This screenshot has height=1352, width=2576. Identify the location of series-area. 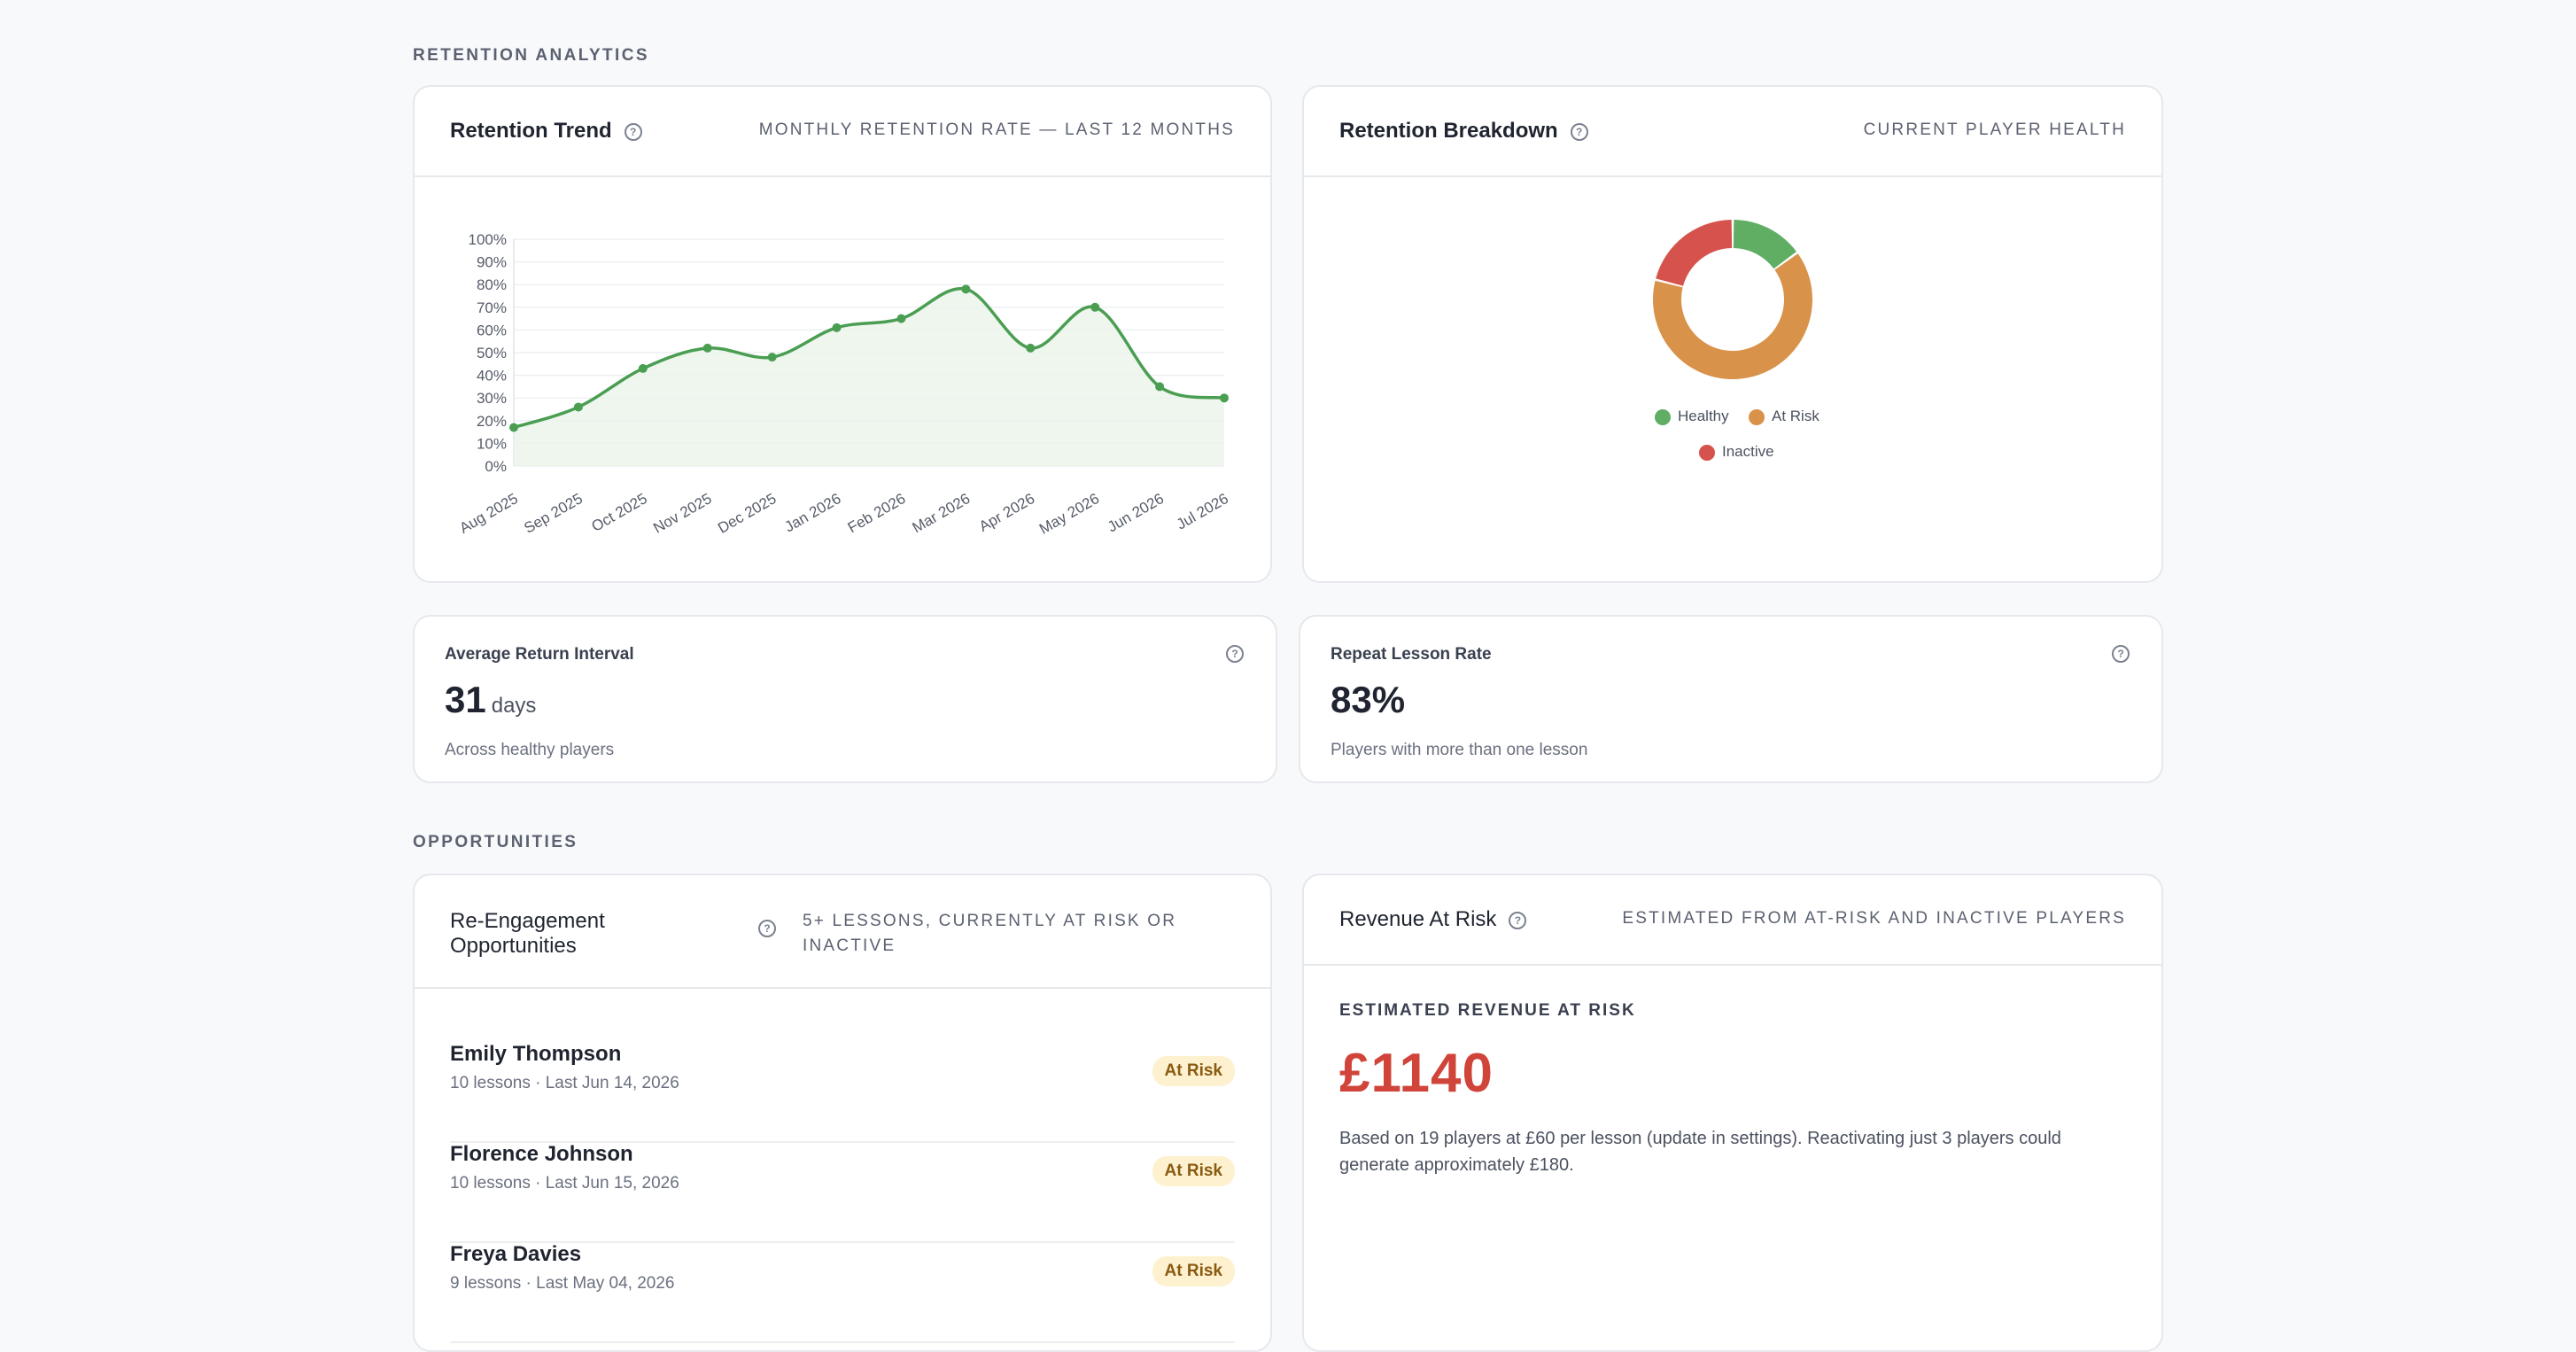
(869, 377).